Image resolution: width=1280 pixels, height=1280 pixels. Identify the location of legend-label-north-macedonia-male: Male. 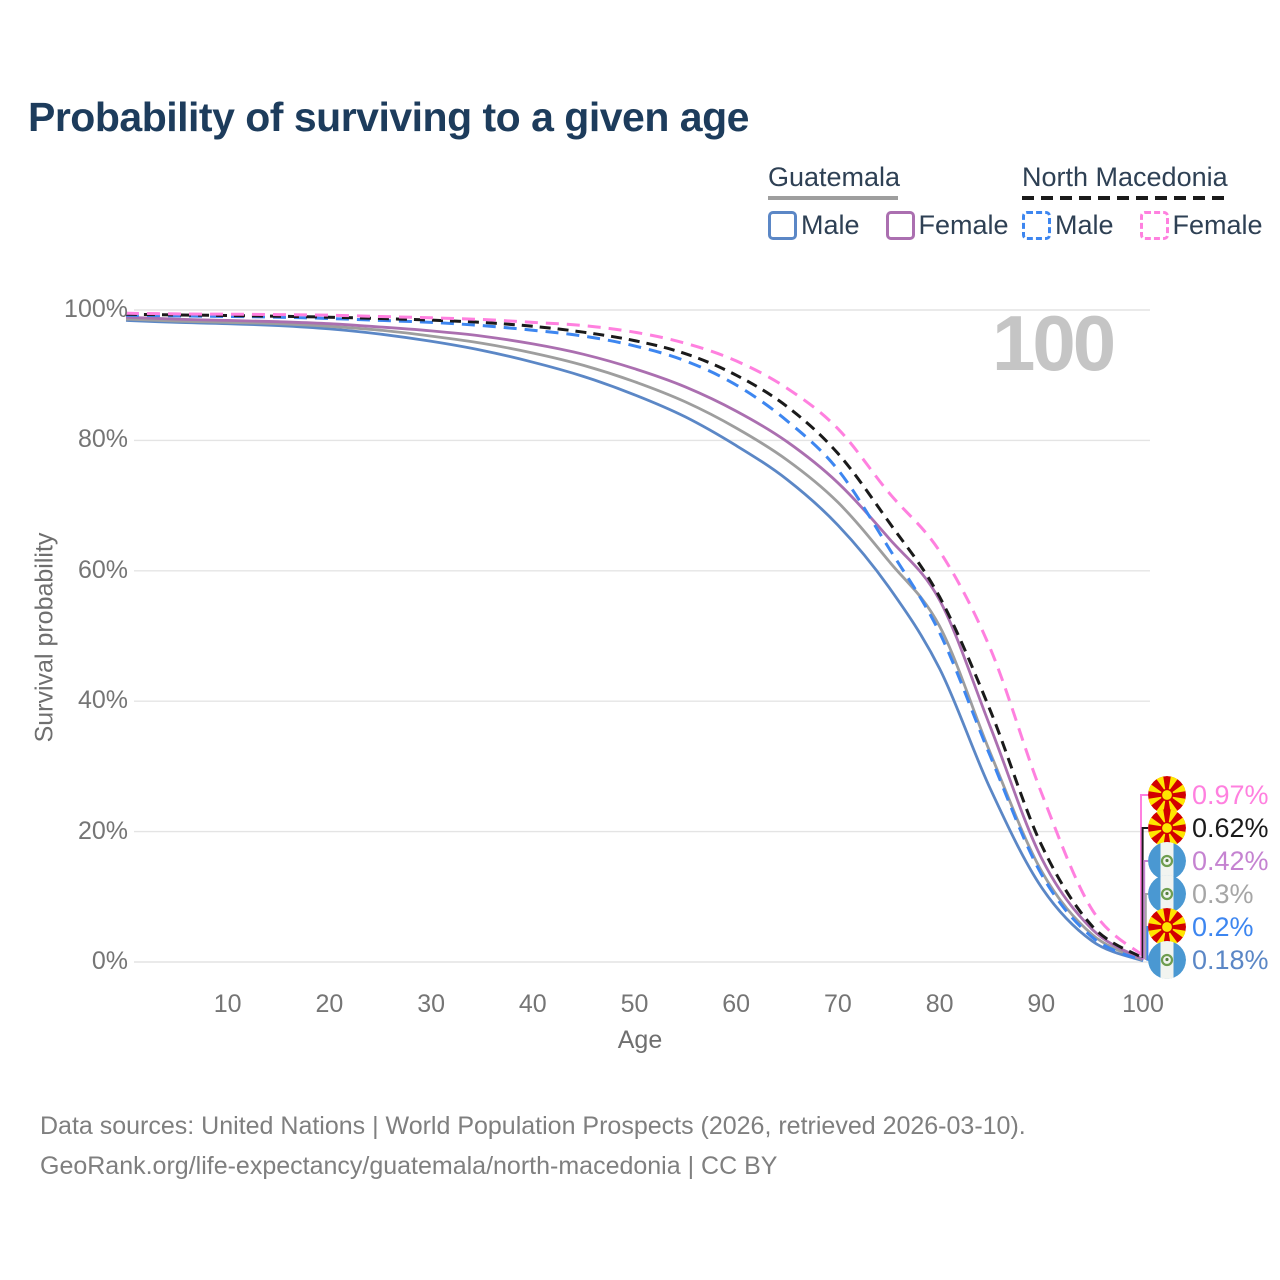
(1084, 225).